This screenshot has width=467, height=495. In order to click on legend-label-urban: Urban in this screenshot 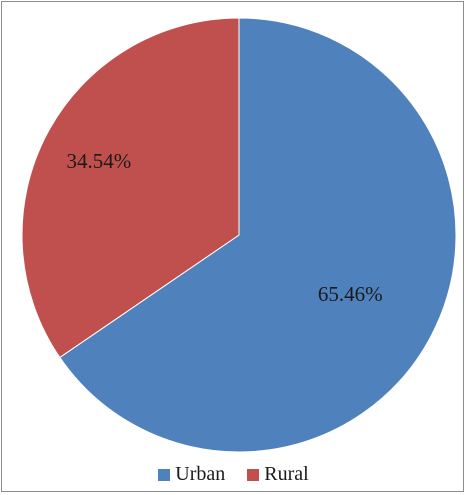, I will do `click(200, 474)`.